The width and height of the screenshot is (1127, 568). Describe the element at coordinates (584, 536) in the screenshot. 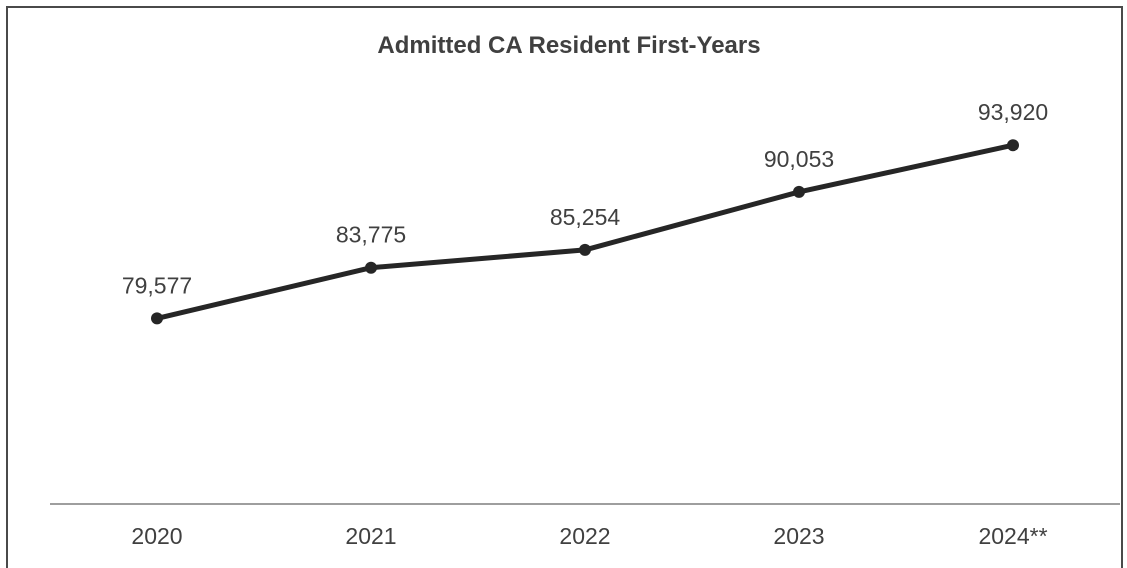

I see `x-tick-label-2022: 2022` at that location.